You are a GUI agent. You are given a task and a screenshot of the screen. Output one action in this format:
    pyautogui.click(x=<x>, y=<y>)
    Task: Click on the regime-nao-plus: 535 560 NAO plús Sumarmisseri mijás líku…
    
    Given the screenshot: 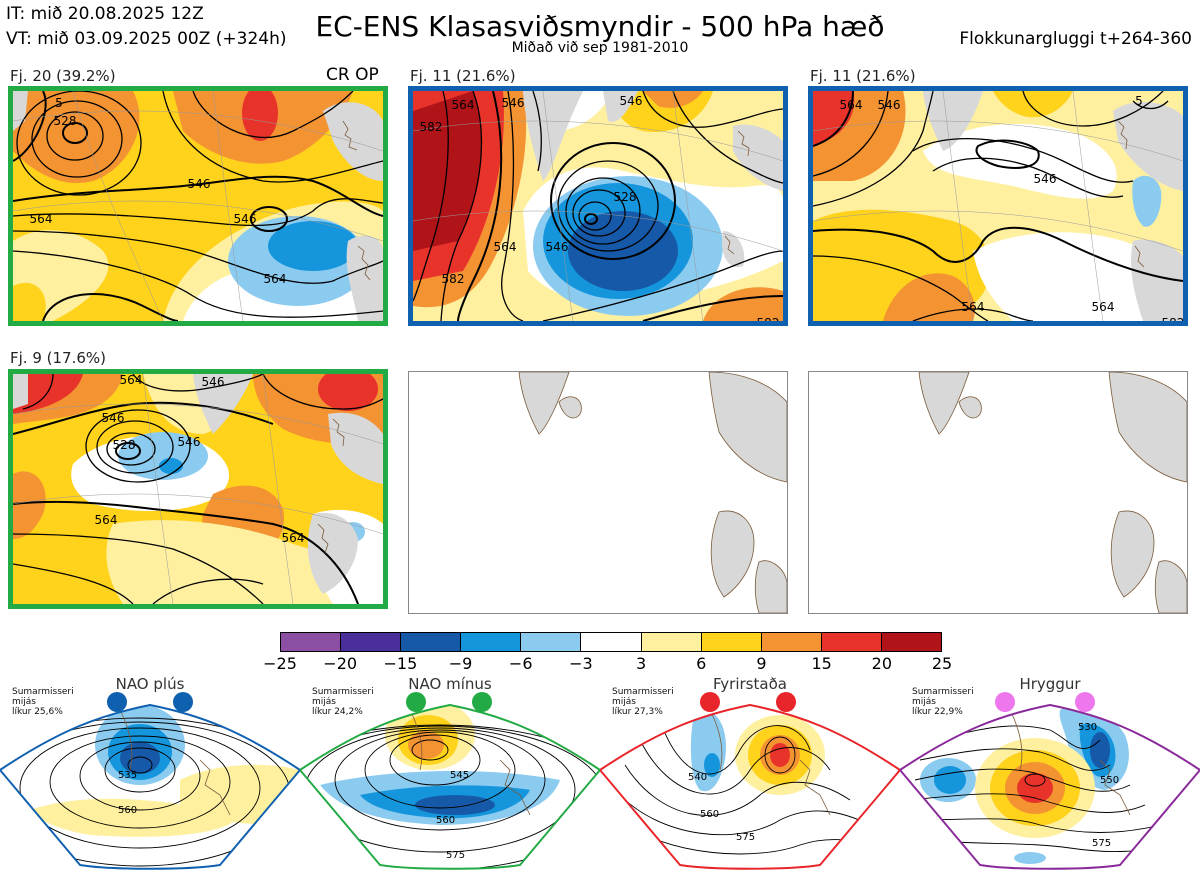 What is the action you would take?
    pyautogui.click(x=151, y=770)
    